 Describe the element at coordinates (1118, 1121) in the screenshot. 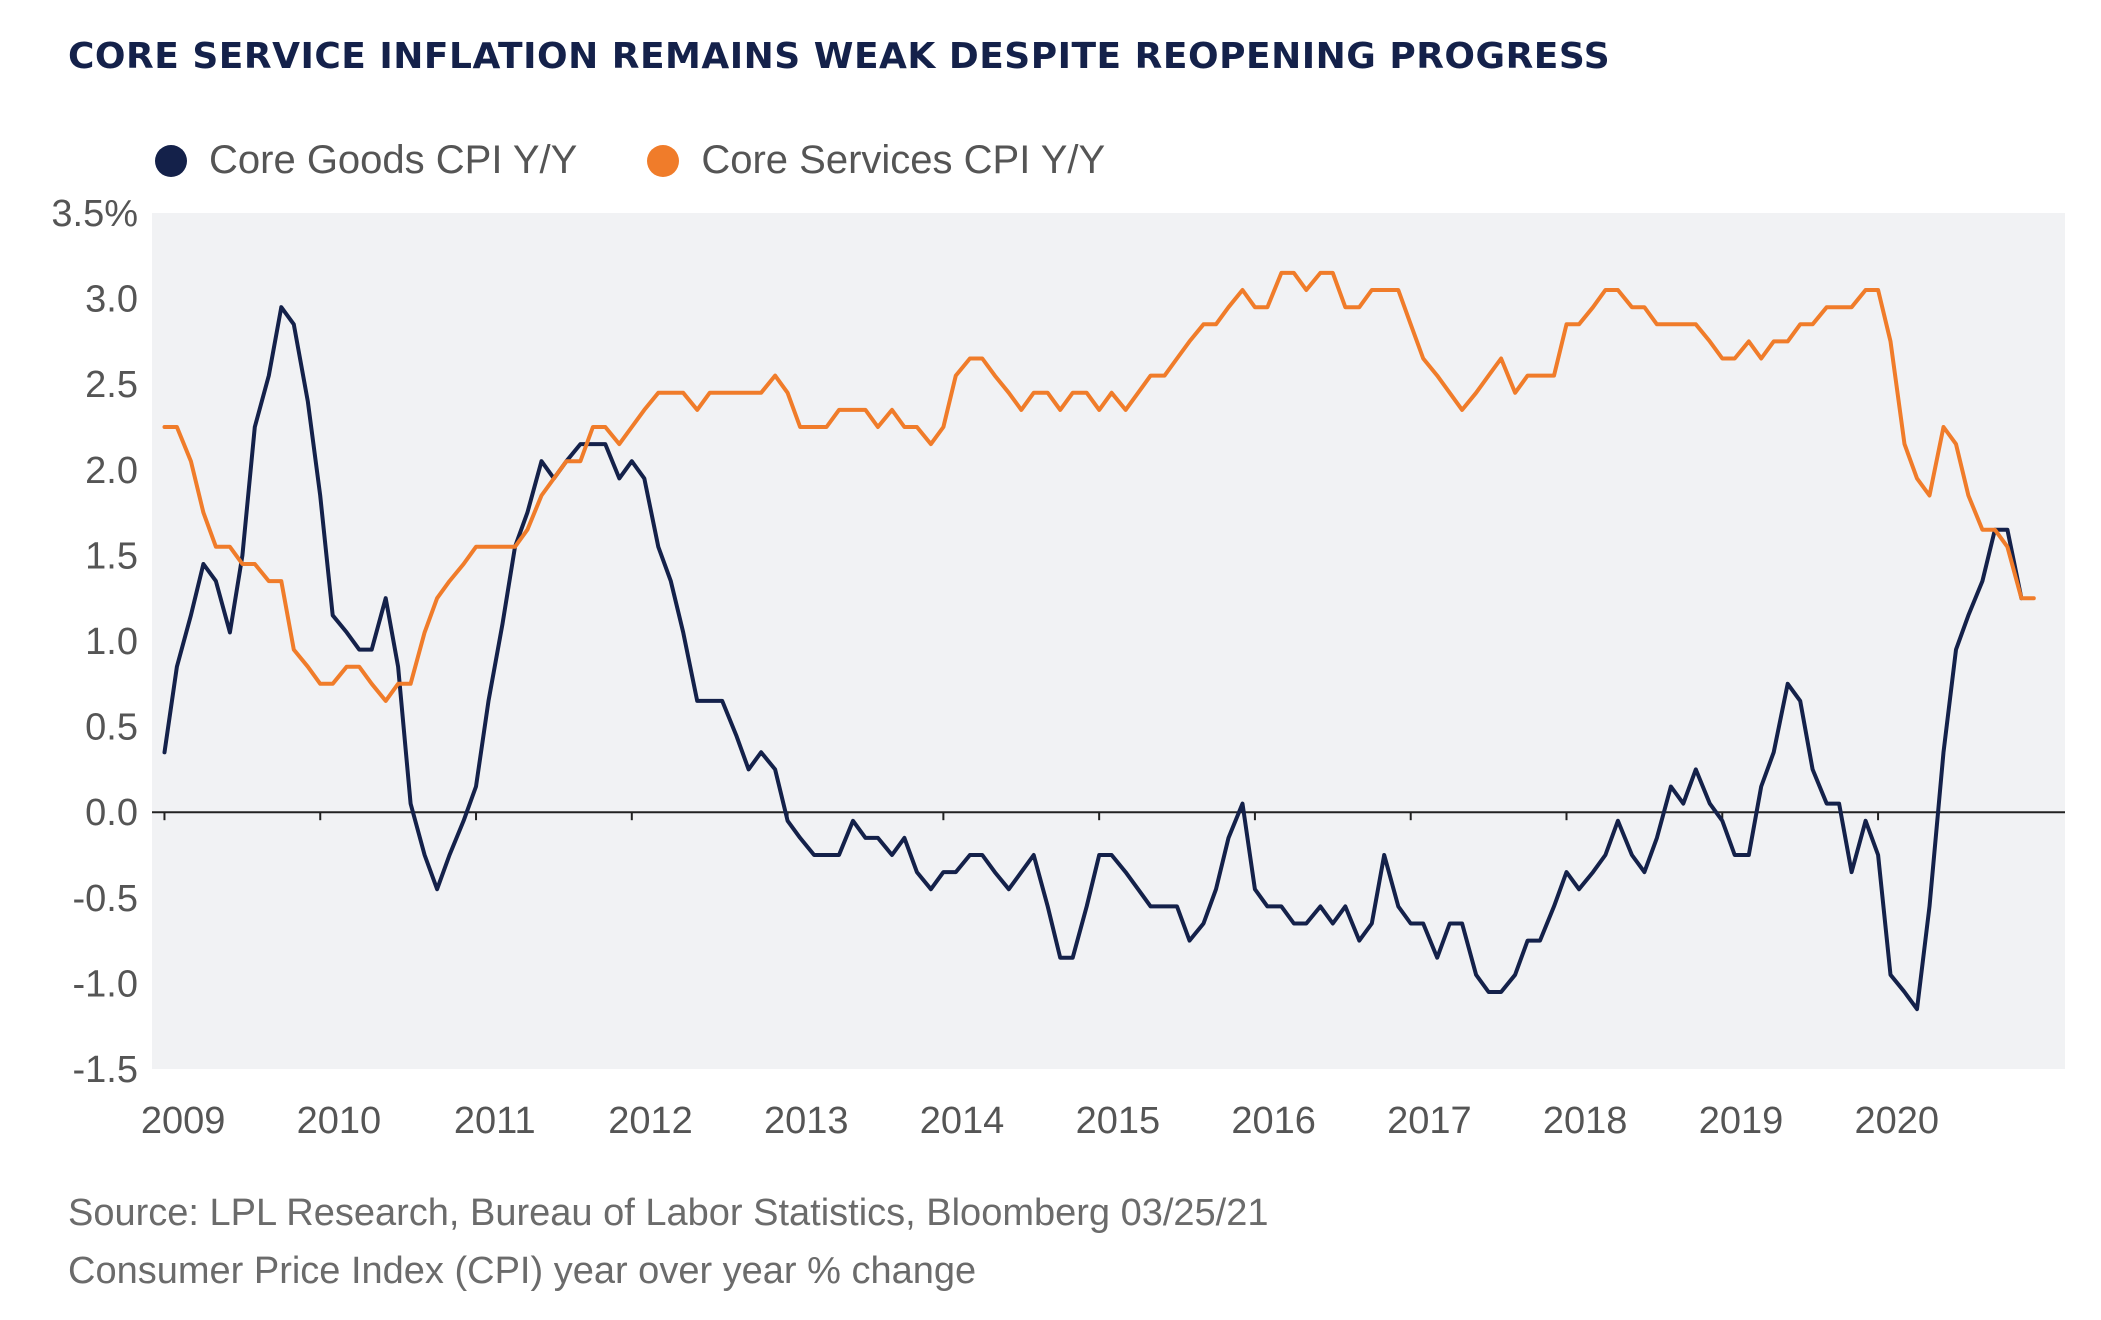

I see `x-tick-label: 2015` at that location.